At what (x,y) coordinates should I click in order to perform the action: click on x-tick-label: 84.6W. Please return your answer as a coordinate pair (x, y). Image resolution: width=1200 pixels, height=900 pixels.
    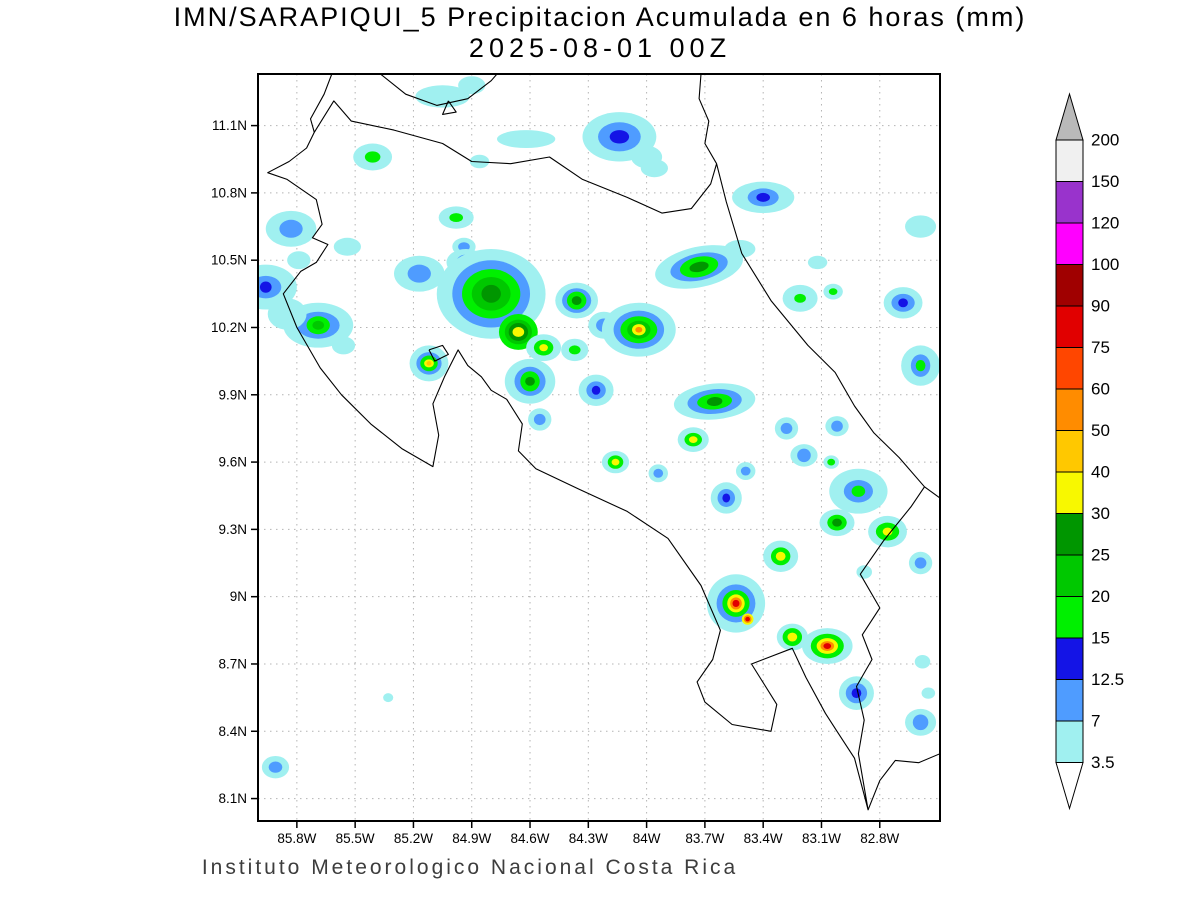
    Looking at the image, I should click on (530, 838).